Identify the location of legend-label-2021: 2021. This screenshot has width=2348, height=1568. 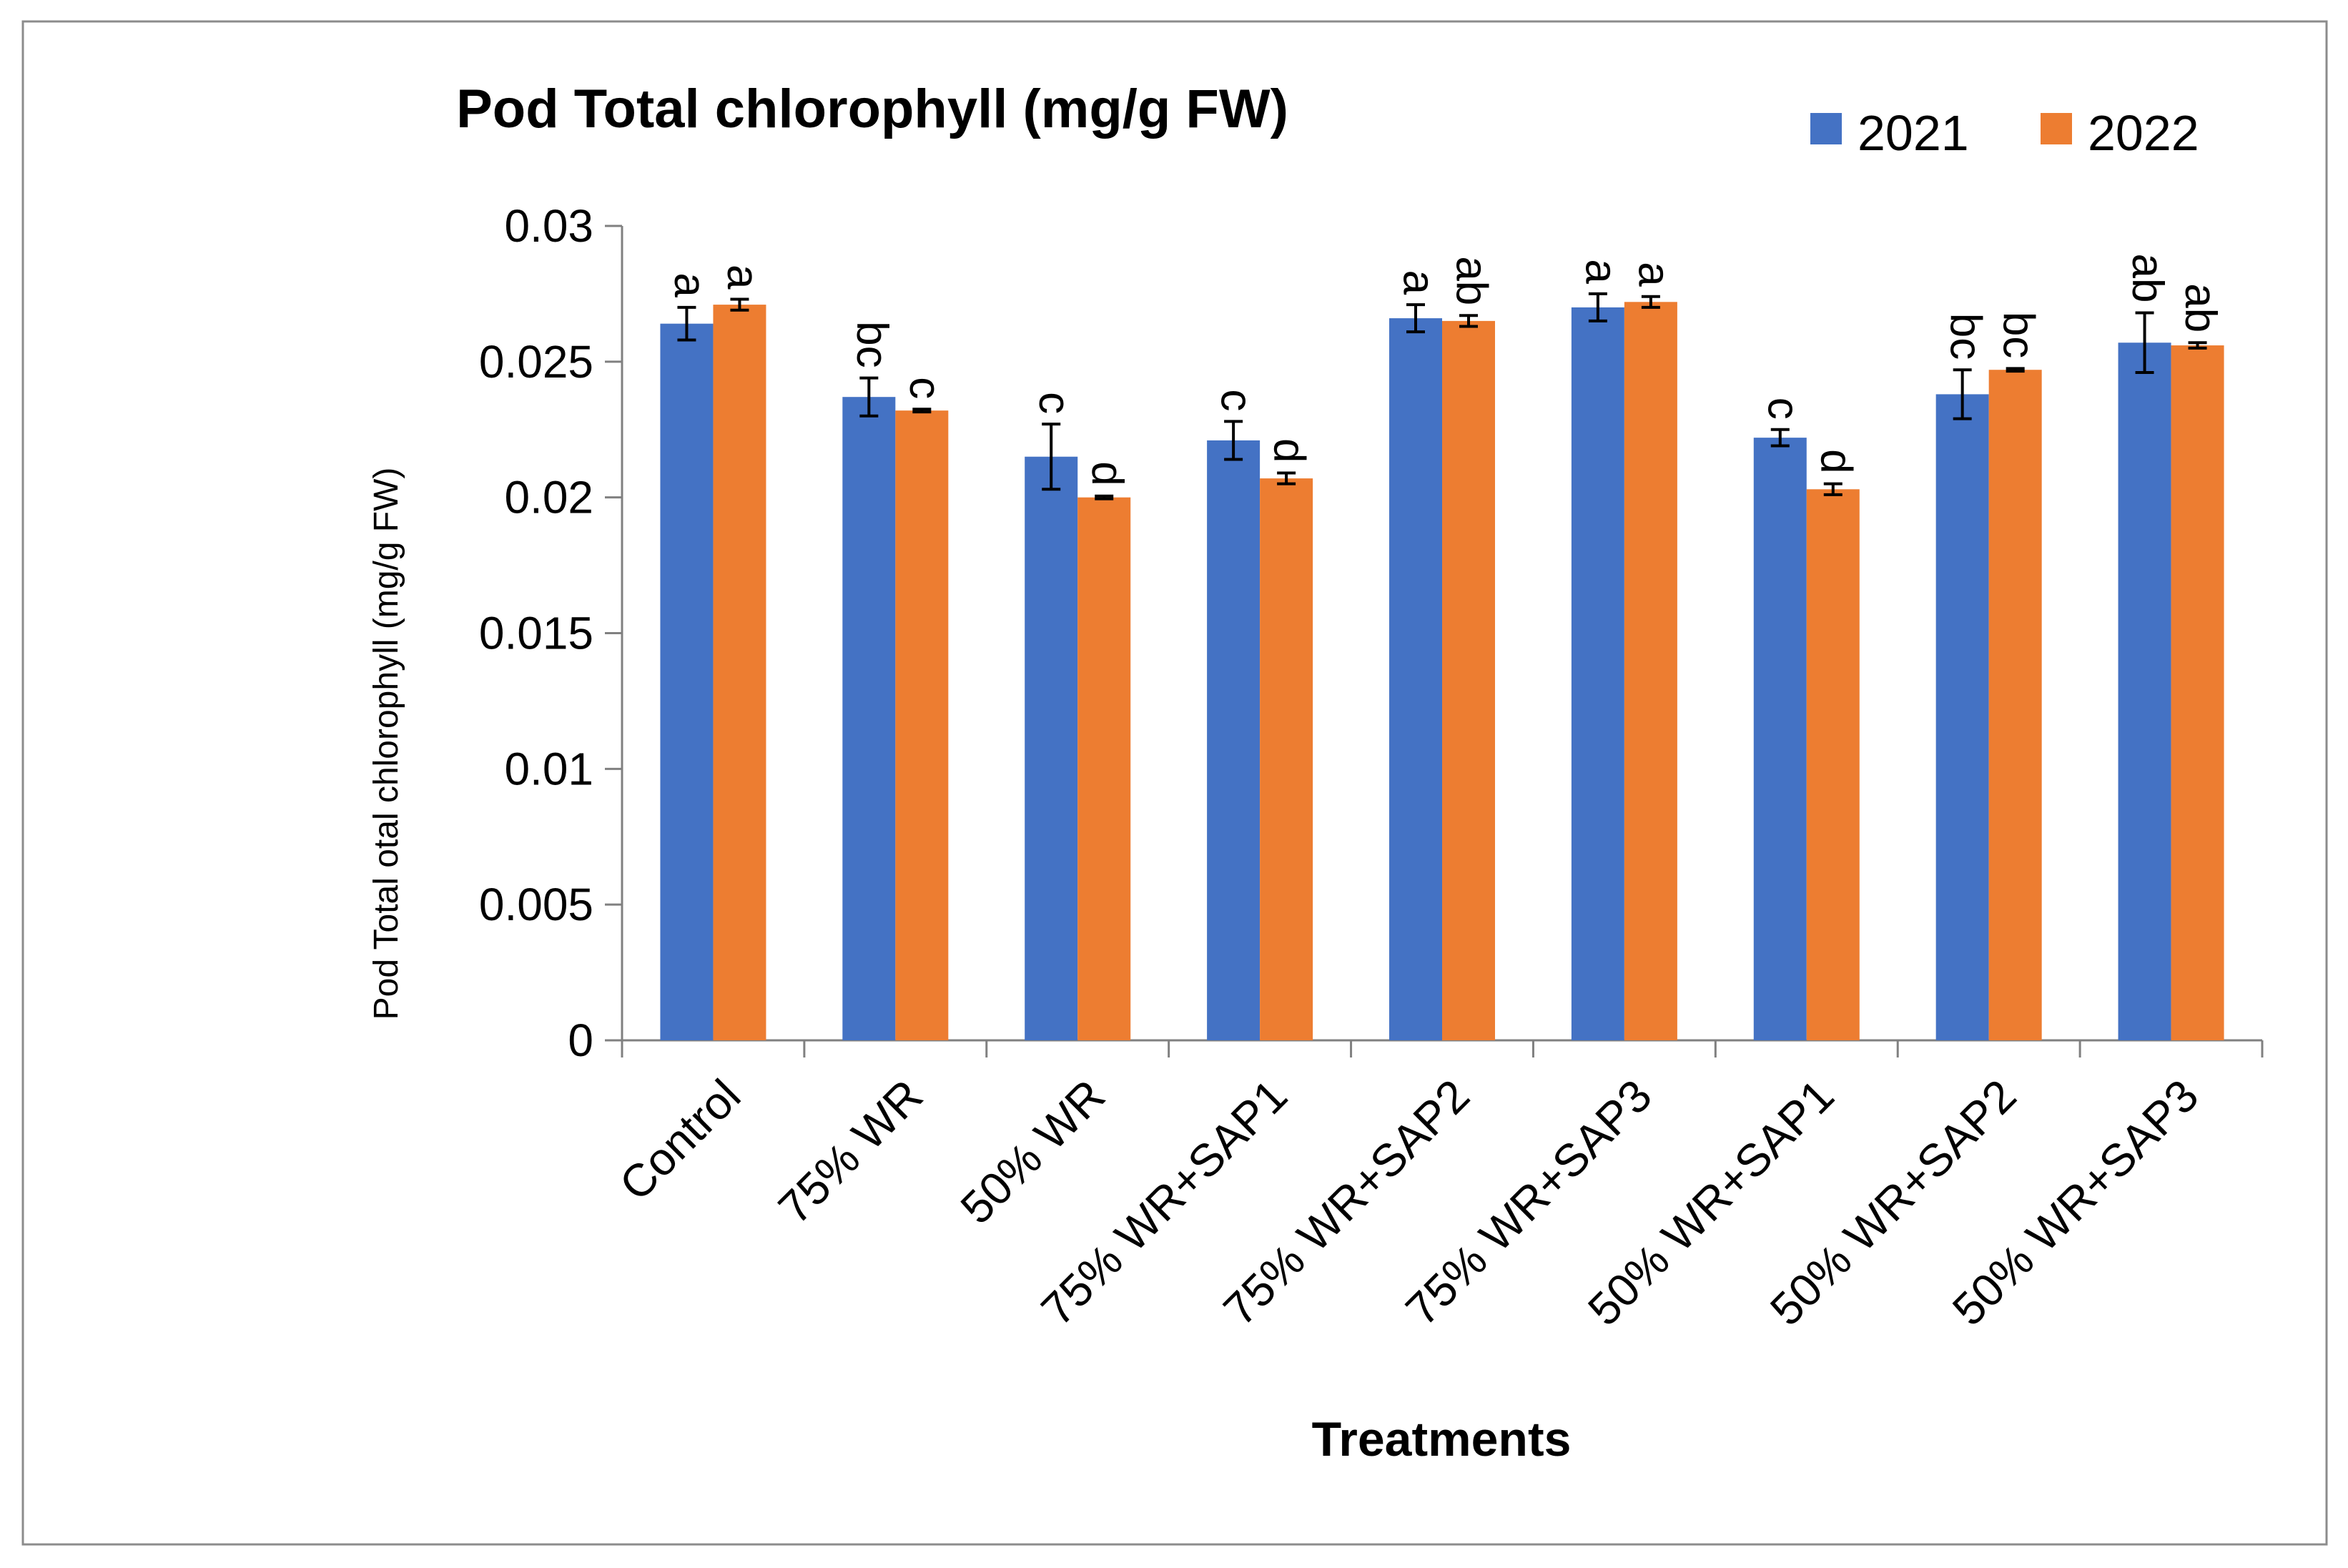
(1914, 133).